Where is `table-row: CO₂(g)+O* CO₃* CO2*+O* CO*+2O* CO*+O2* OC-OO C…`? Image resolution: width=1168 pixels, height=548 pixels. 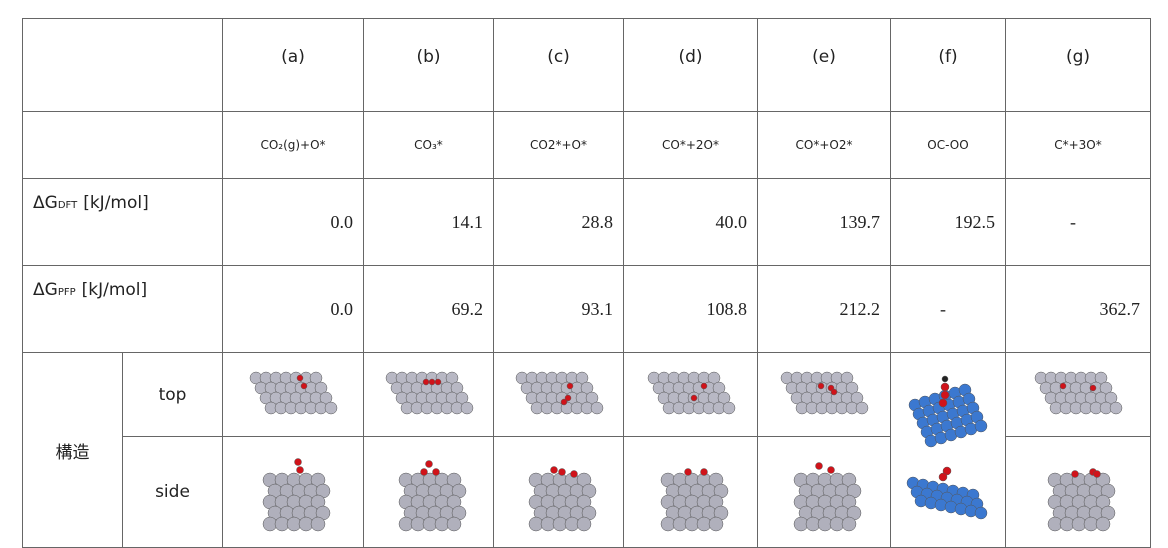
table-row: CO₂(g)+O* CO₃* CO2*+O* CO*+2O* CO*+O2* OC-OO C… is located at coordinates (586, 145).